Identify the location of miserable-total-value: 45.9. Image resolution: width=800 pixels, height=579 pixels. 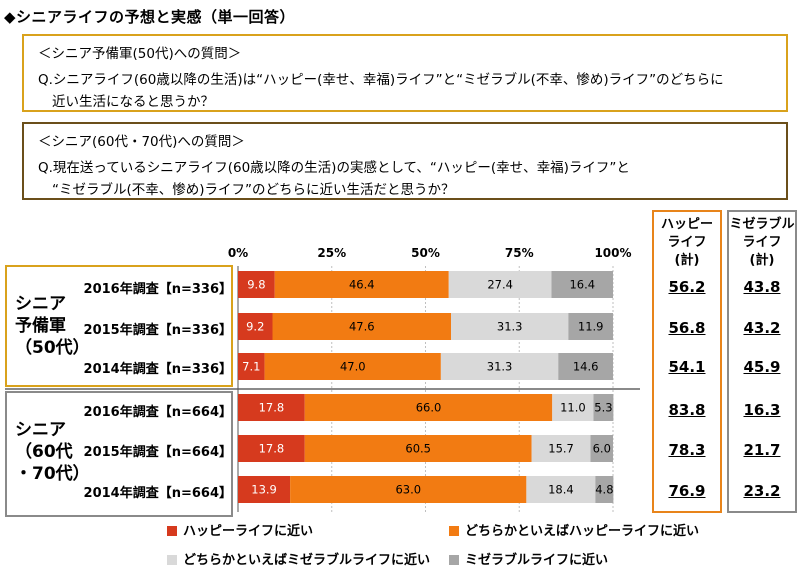
(762, 367).